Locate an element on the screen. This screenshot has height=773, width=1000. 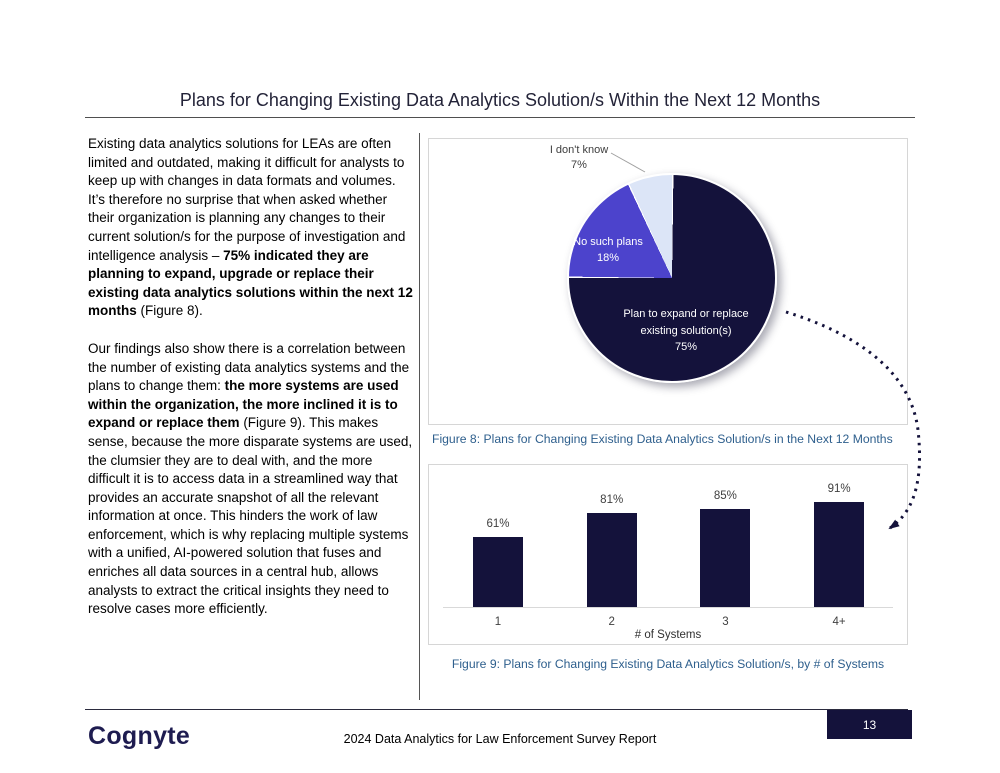
x-axis-line is located at coordinates (668, 607).